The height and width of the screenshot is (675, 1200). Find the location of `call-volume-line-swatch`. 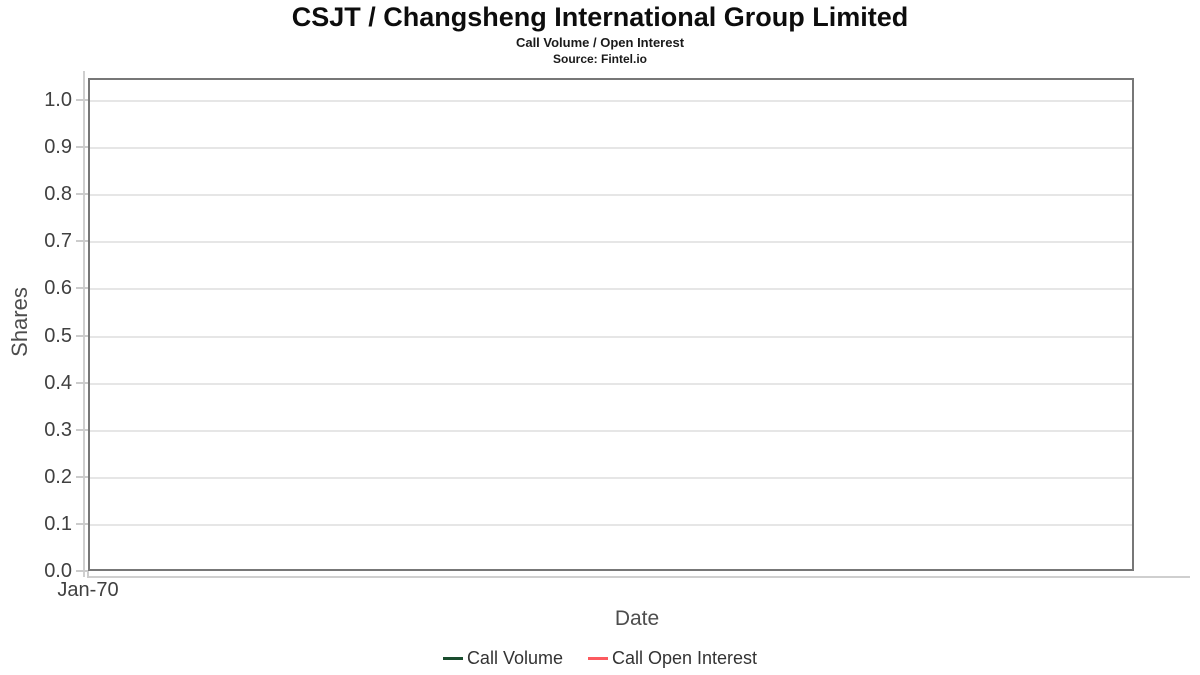

call-volume-line-swatch is located at coordinates (452, 658).